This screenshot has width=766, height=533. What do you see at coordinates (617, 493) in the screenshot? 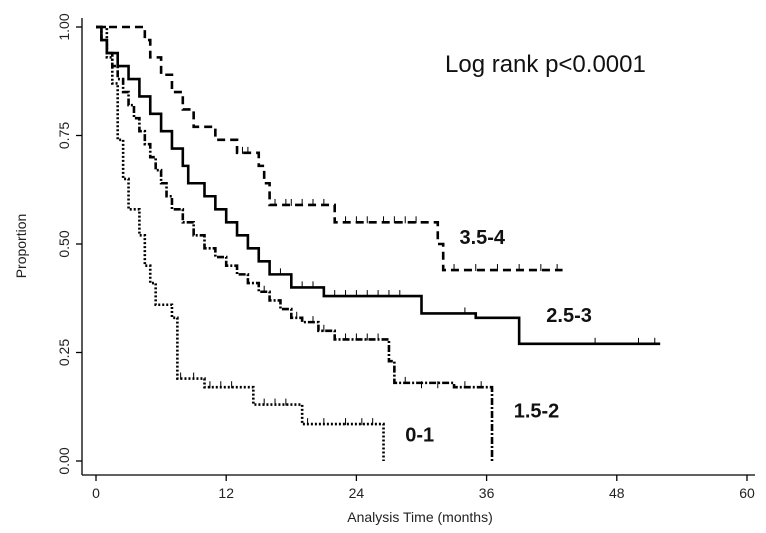
I see `x-tick-label-4: 48` at bounding box center [617, 493].